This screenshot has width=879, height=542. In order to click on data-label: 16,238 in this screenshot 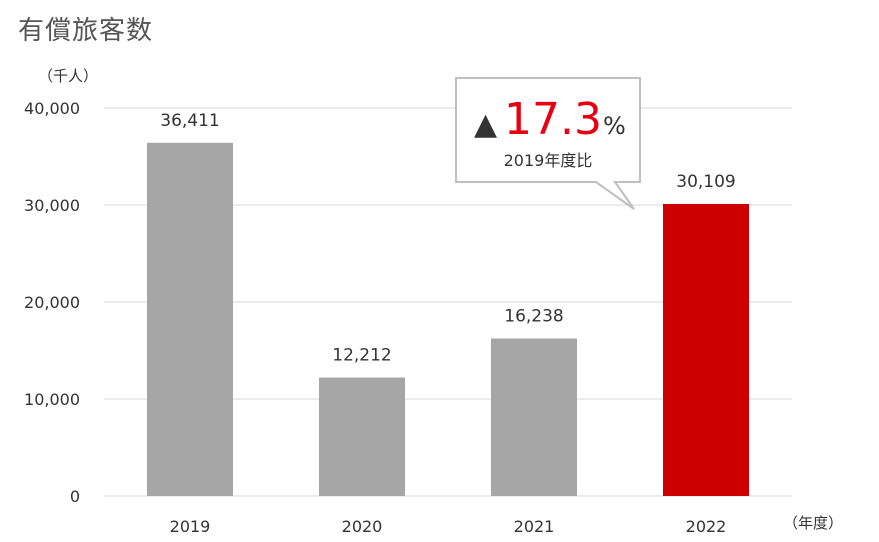, I will do `click(533, 316)`.